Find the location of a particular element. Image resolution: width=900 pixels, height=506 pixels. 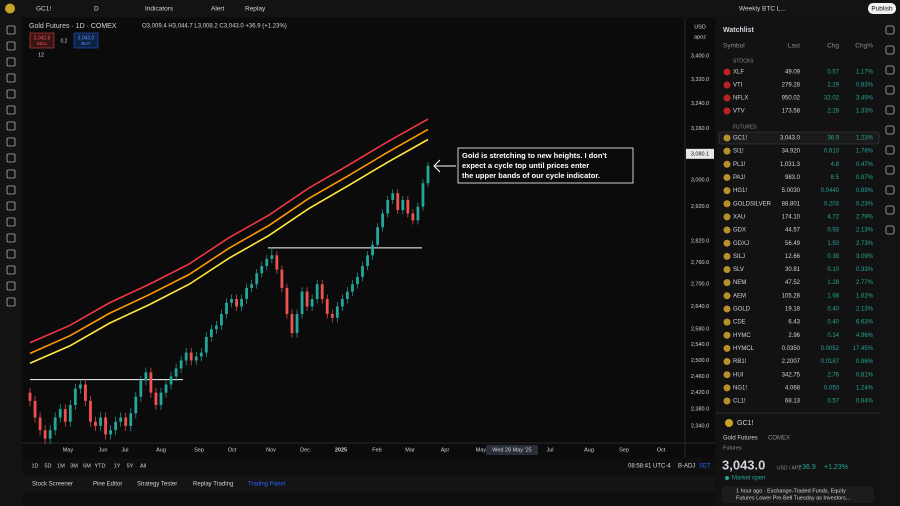

row-symbol: CDE is located at coordinates (739, 323).